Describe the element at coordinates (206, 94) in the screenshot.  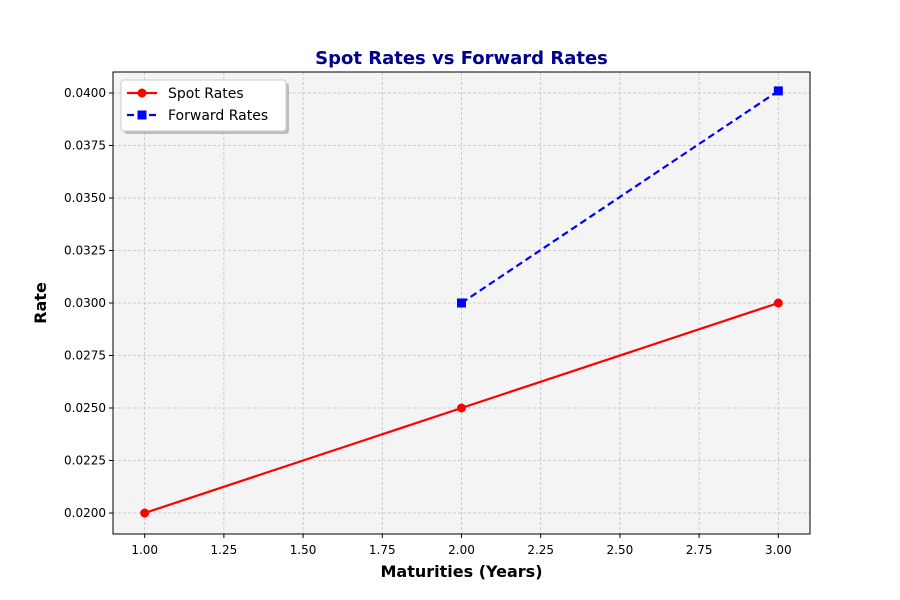
I see `legend-spot-rates-label: Spot Rates` at that location.